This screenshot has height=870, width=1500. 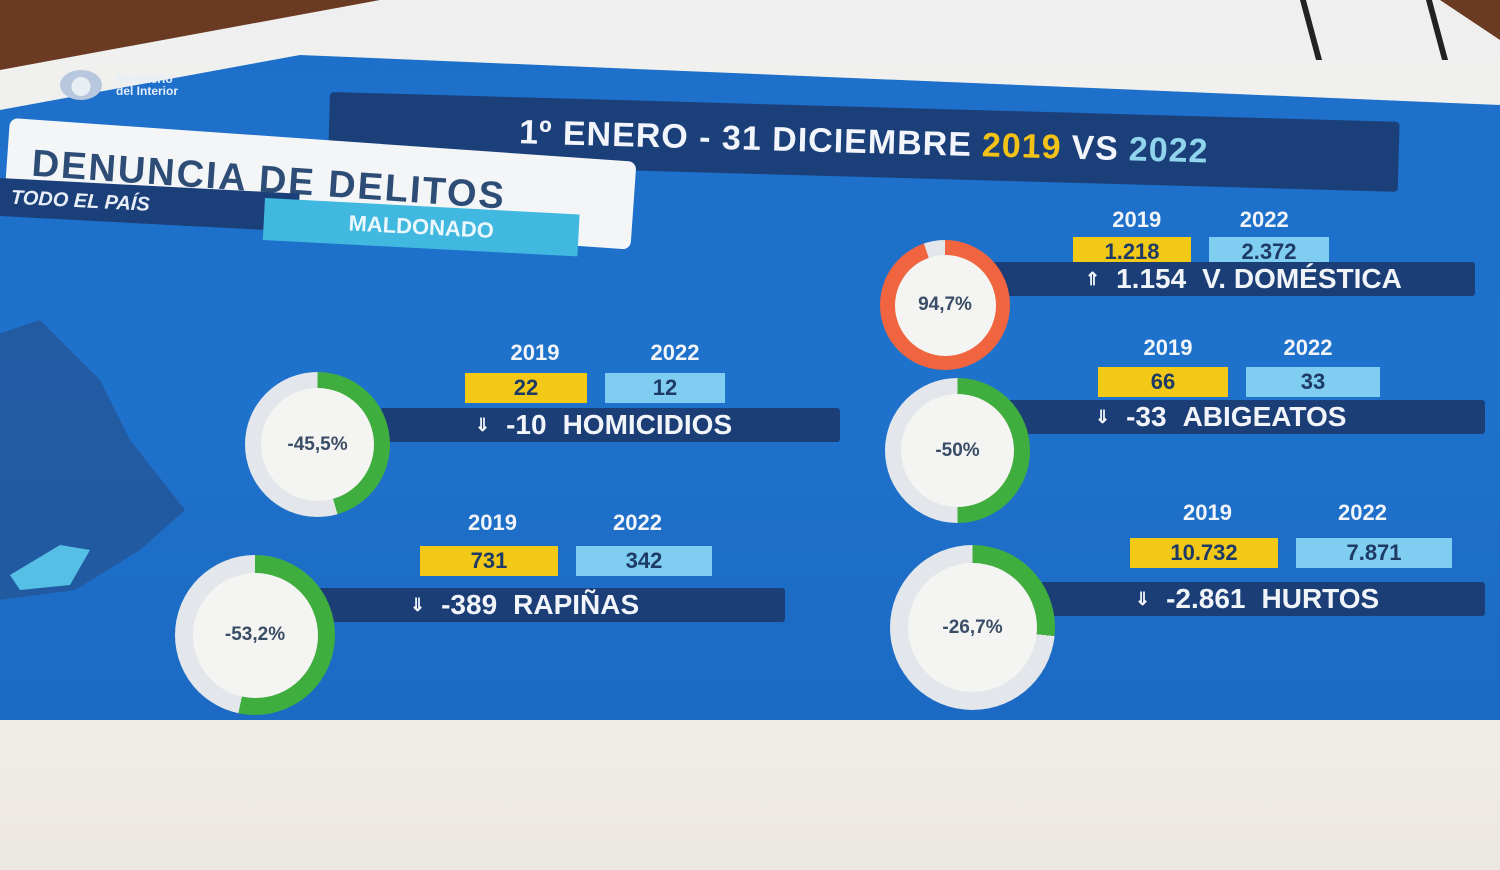 I want to click on change-bar: ⇓ -33 ABIGEATOS, so click(x=1242, y=417).